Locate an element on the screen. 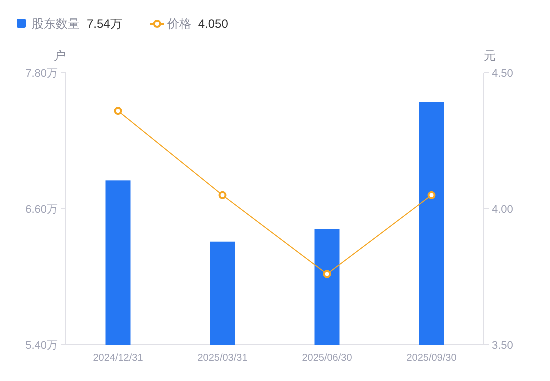 This screenshot has height=381, width=550. y2-tick-label: 4.00 is located at coordinates (503, 210).